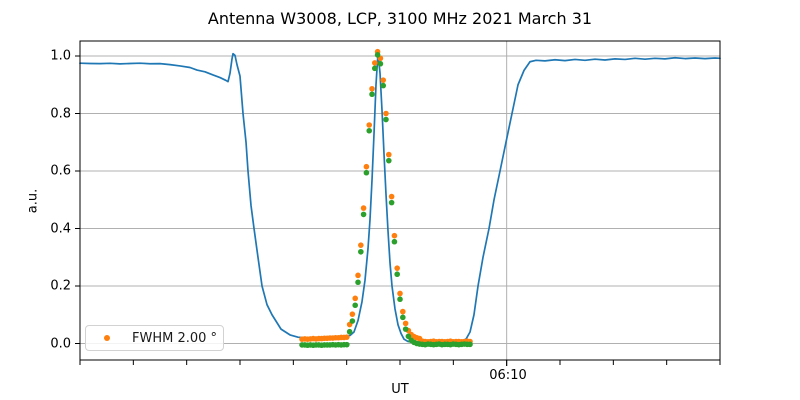 The height and width of the screenshot is (400, 800). What do you see at coordinates (60, 286) in the screenshot?
I see `y-tick-label: 0.2` at bounding box center [60, 286].